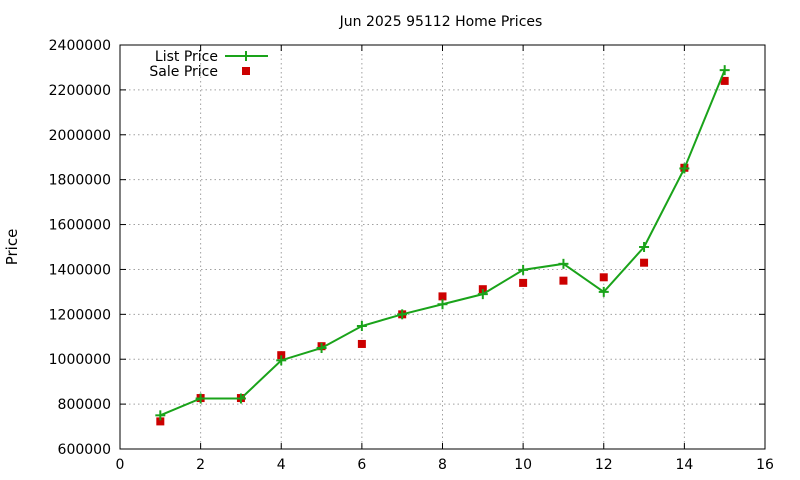  What do you see at coordinates (80, 46) in the screenshot?
I see `y-tick-label: 2400000` at bounding box center [80, 46].